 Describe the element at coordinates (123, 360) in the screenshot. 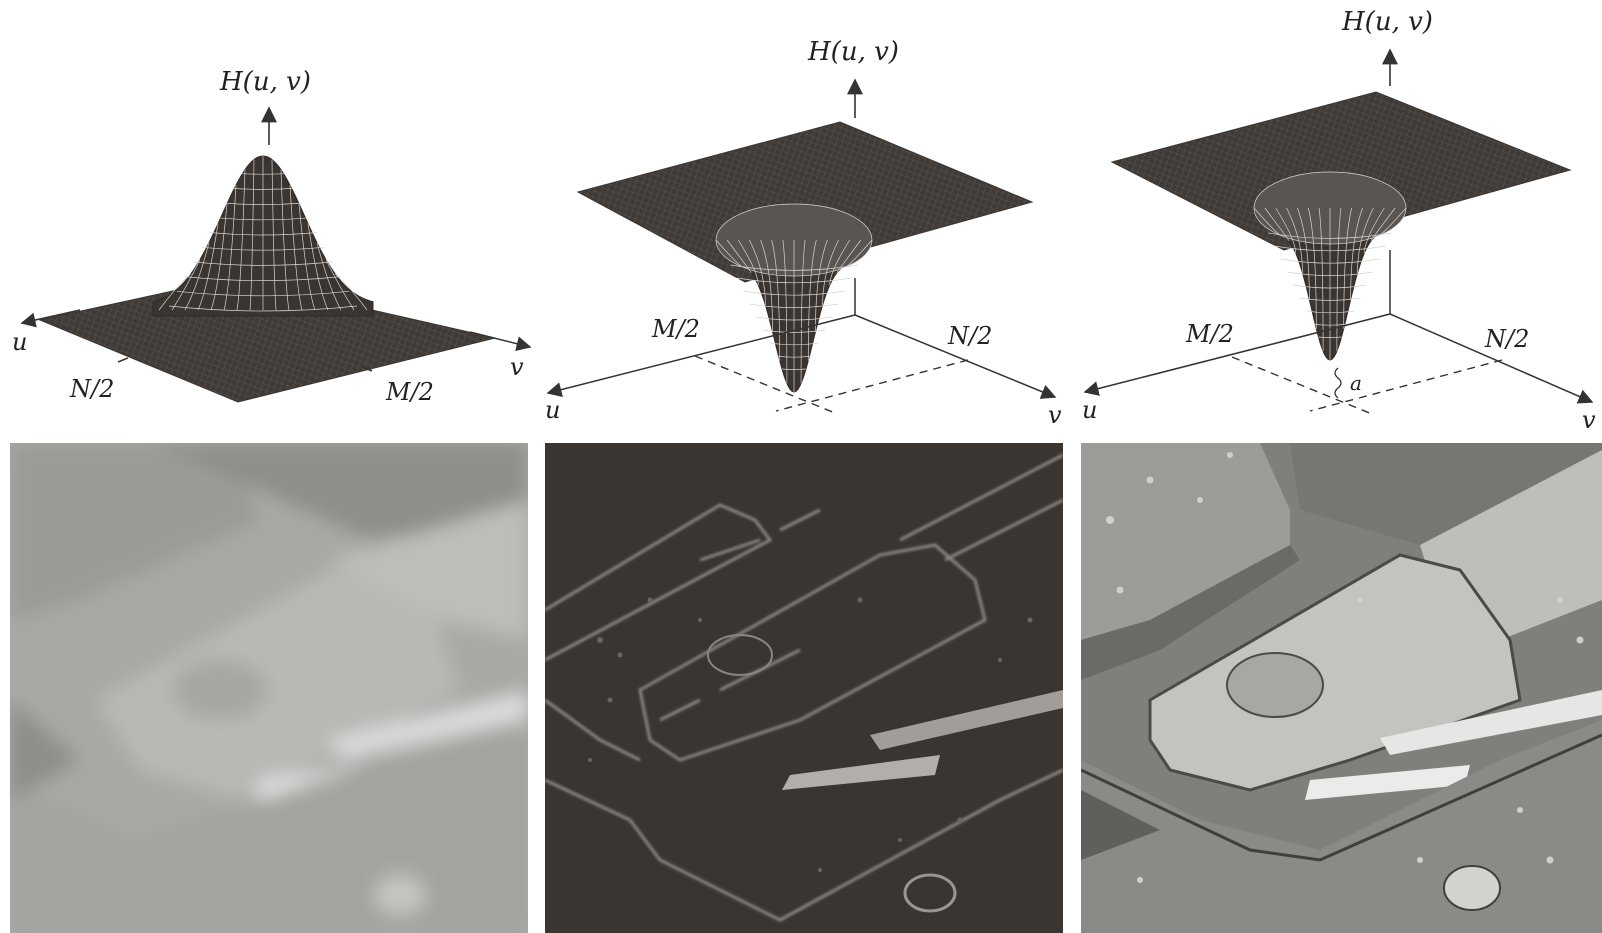

I see `tick-n2` at that location.